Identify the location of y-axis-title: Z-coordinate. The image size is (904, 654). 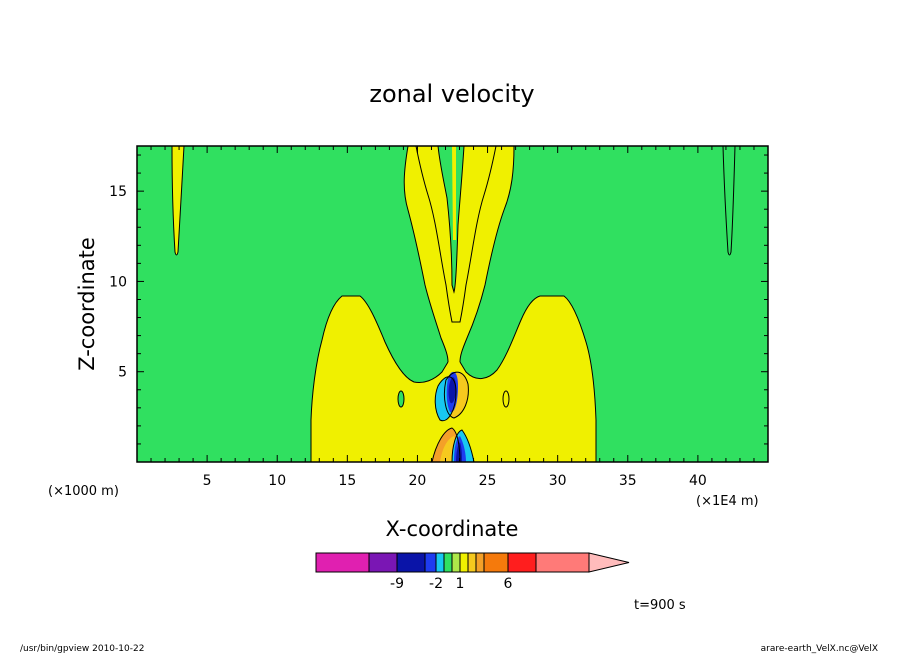
(87, 304).